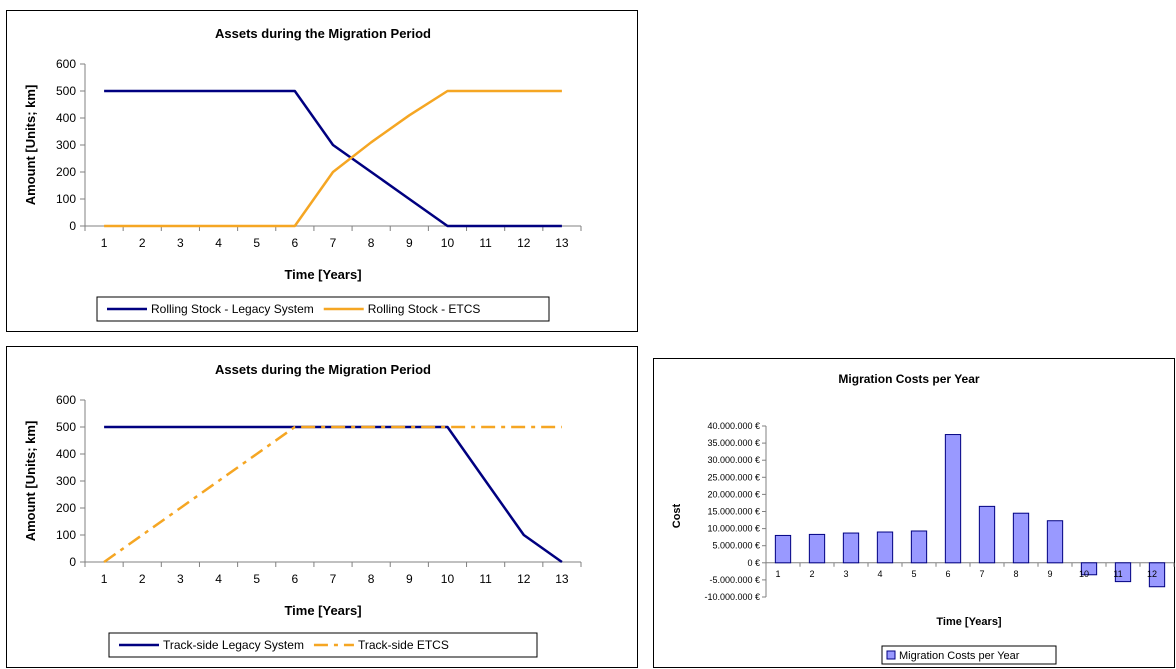  What do you see at coordinates (733, 512) in the screenshot?
I see `y-tick-label: 15.000.000 €` at bounding box center [733, 512].